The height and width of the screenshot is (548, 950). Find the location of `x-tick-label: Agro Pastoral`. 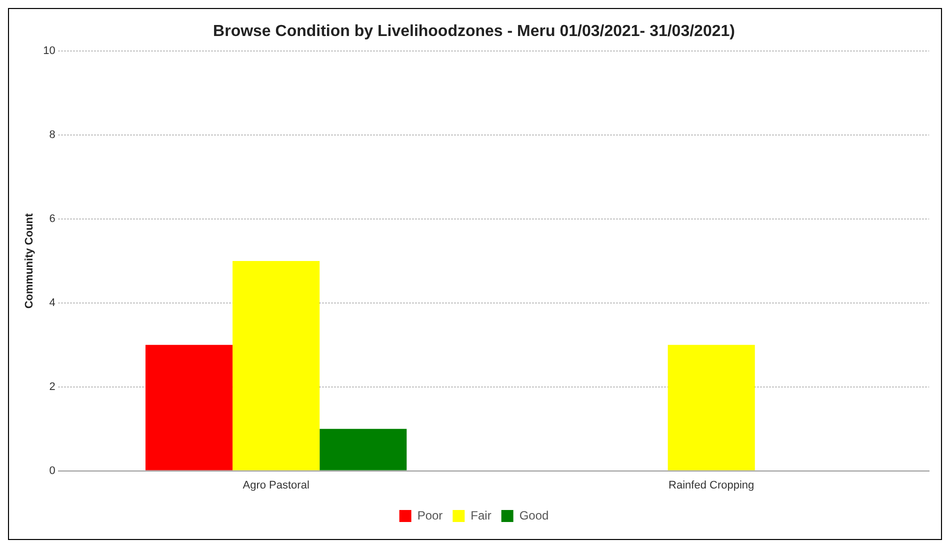

x-tick-label: Agro Pastoral is located at coordinates (276, 485).